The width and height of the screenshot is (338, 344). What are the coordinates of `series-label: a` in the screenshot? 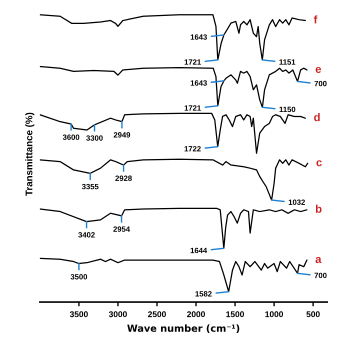 It's located at (319, 260).